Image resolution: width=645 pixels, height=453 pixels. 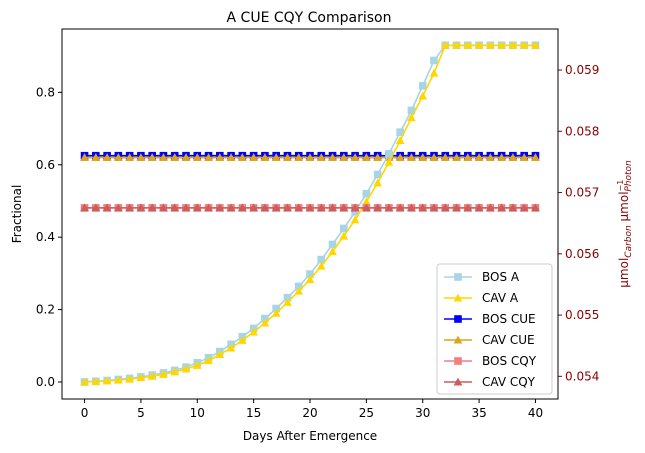 I want to click on series-cav-cqy, so click(x=310, y=207).